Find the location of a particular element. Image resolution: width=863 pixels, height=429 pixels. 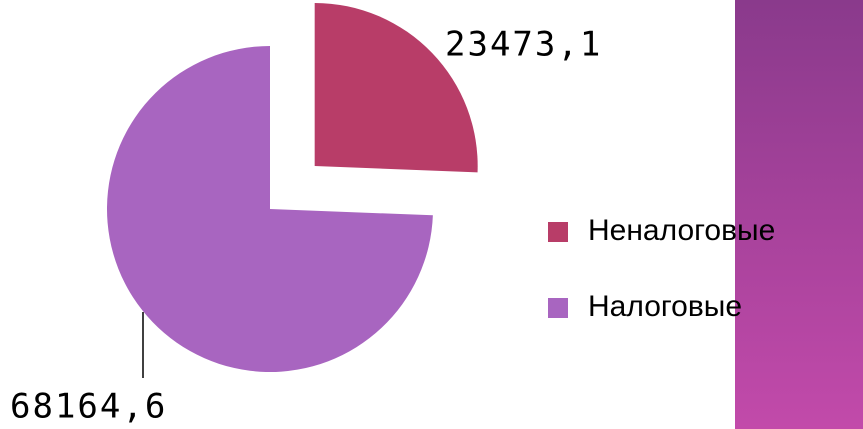

legend-label: Налоговые is located at coordinates (665, 306).